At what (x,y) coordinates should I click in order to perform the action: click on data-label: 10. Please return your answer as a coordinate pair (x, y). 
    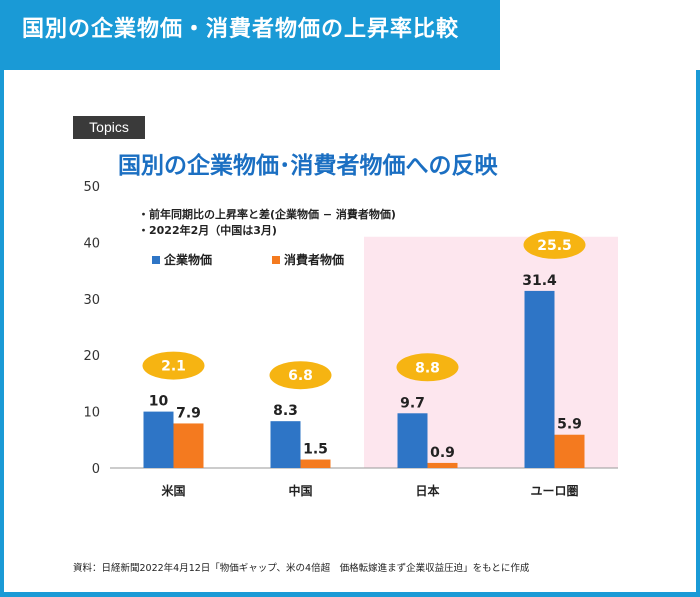
    Looking at the image, I should click on (159, 402).